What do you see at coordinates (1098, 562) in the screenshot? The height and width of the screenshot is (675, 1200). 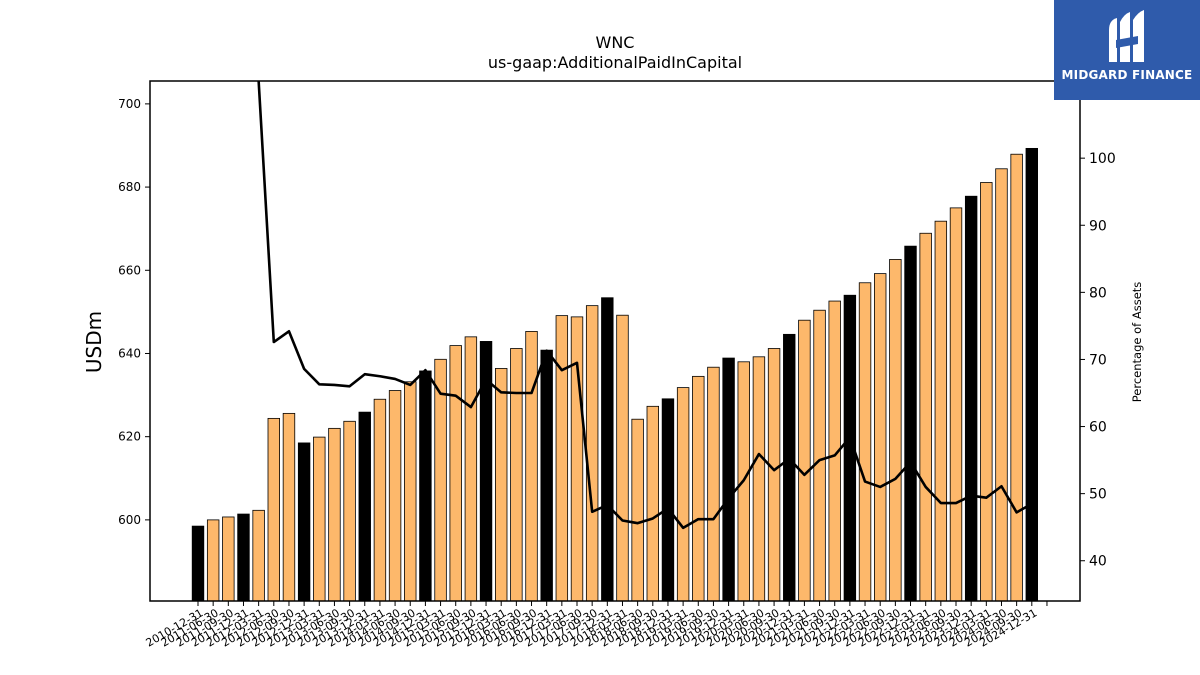 I see `y2-tick-label: 40` at bounding box center [1098, 562].